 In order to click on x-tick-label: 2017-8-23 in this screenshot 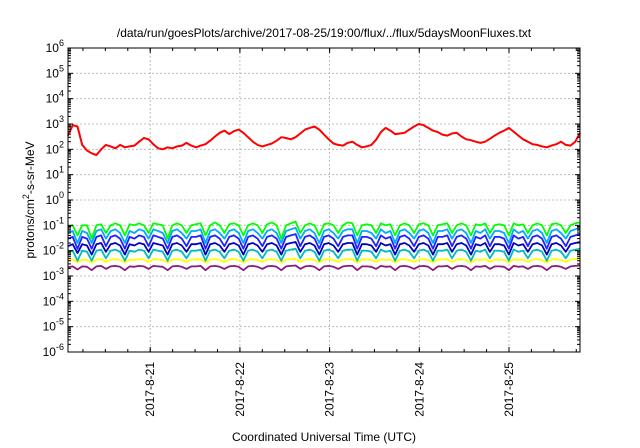, I will do `click(330, 389)`.